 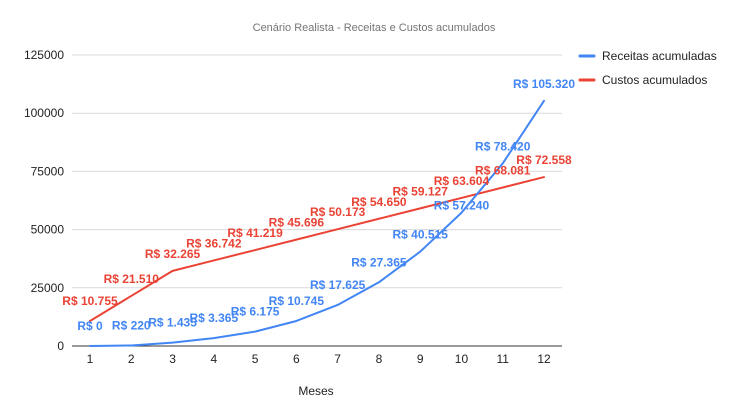 I want to click on data-label: R$ 78.420, so click(x=503, y=146).